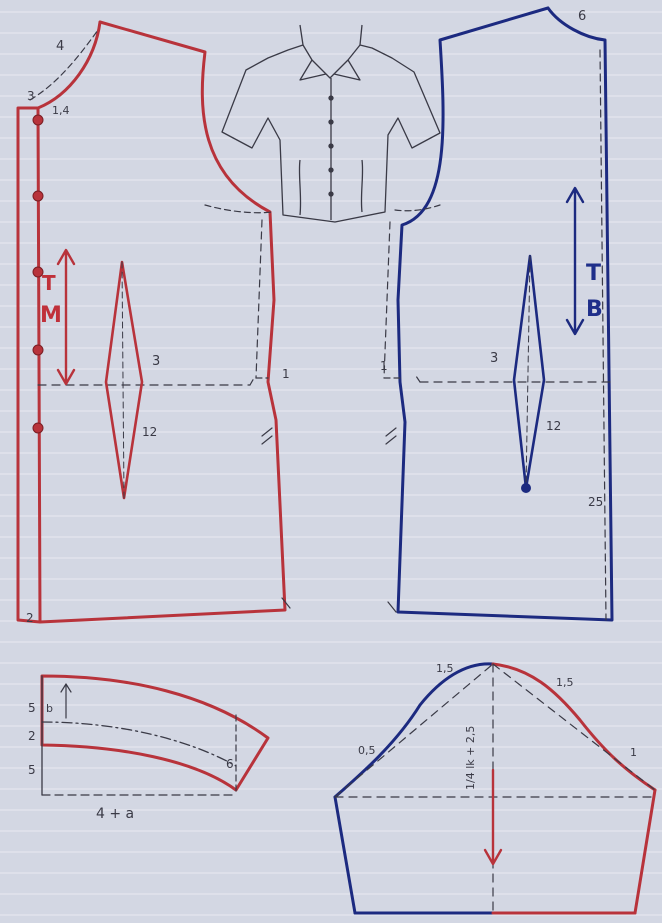 This screenshot has height=923, width=662. What do you see at coordinates (259, 299) in the screenshot?
I see `front-side-guide` at bounding box center [259, 299].